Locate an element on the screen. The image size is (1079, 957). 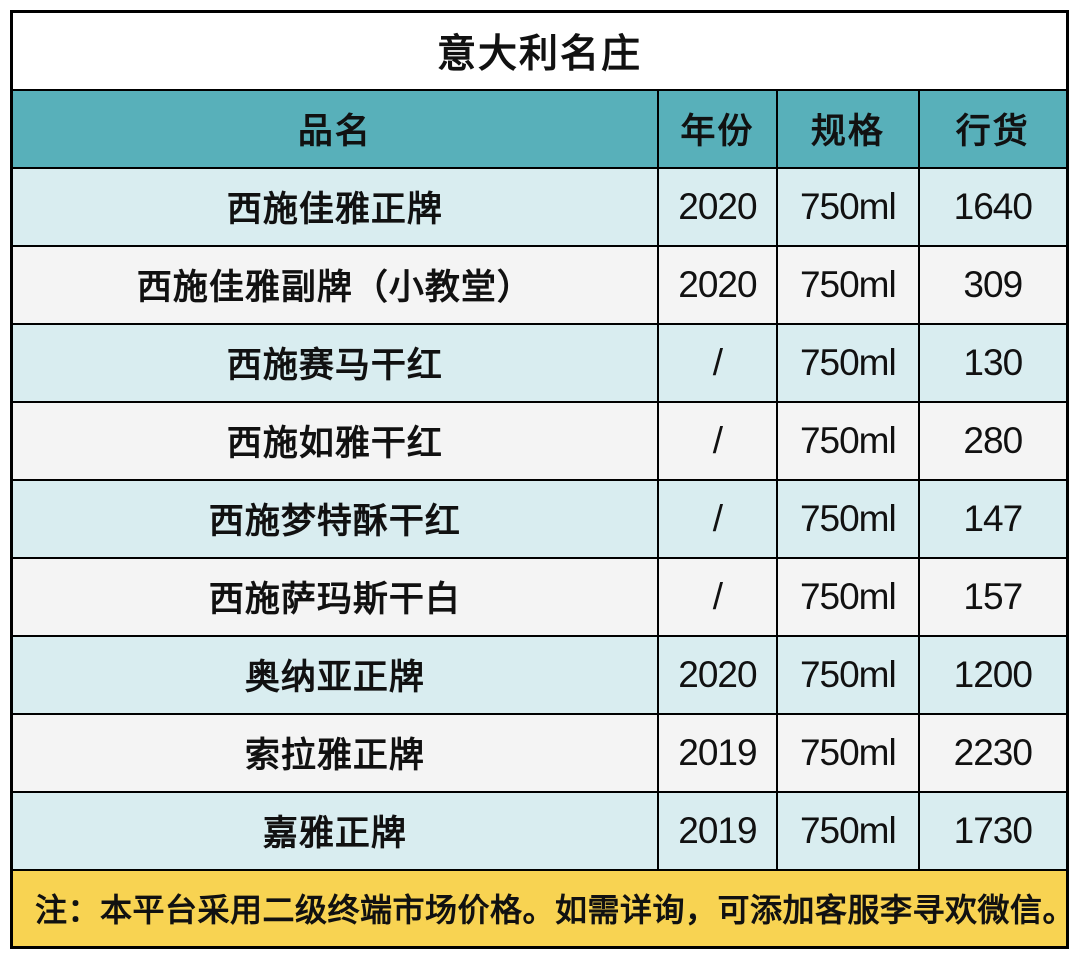
table-row: 西施梦特酥干红/750ml 147 is located at coordinates (539, 518).